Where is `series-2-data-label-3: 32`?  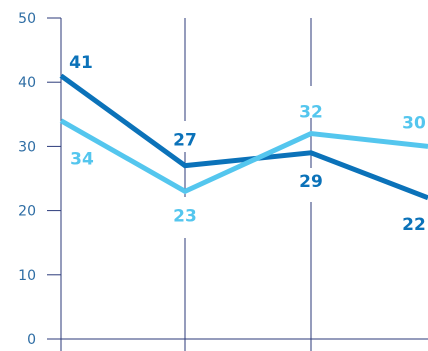 series-2-data-label-3: 32 is located at coordinates (311, 113).